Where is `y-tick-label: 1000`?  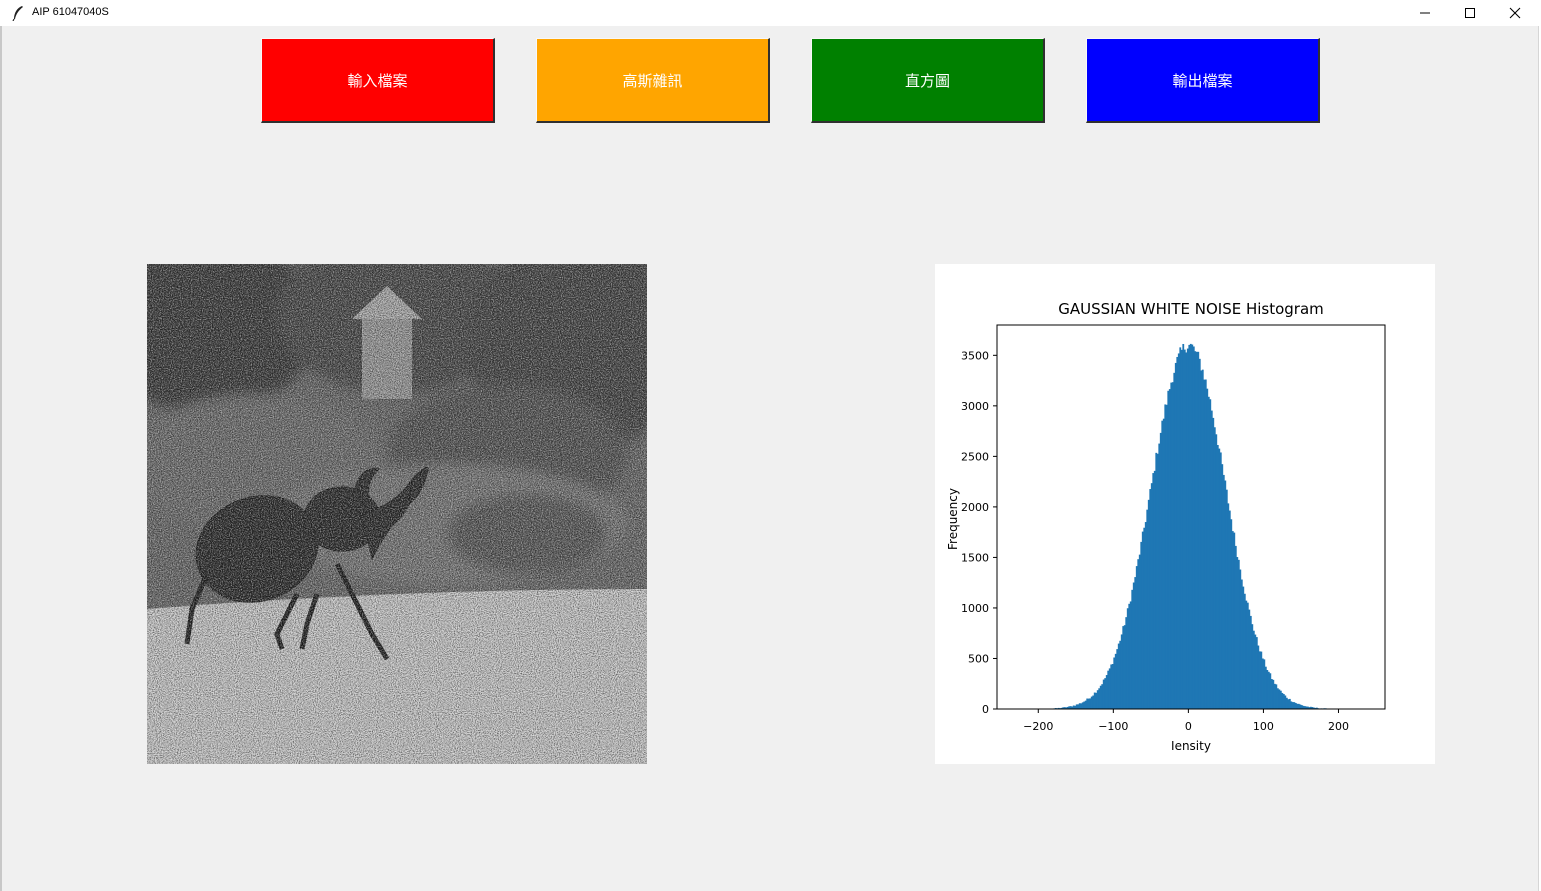 y-tick-label: 1000 is located at coordinates (975, 608).